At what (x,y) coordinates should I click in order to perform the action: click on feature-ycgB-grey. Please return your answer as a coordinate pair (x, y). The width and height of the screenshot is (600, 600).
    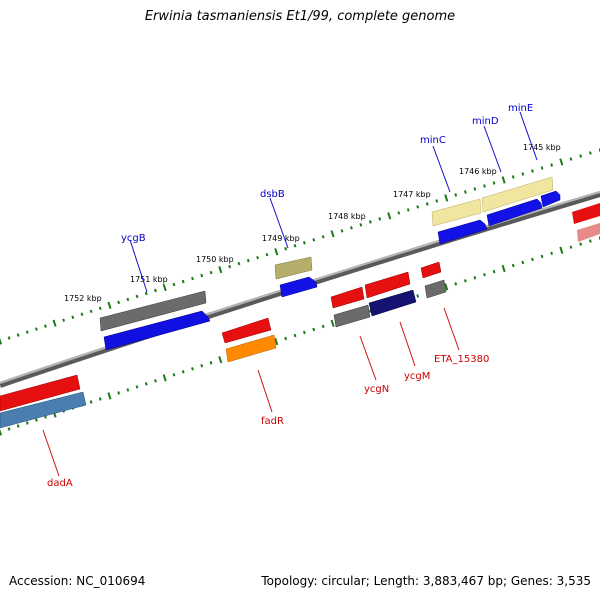
    Looking at the image, I should click on (153, 311).